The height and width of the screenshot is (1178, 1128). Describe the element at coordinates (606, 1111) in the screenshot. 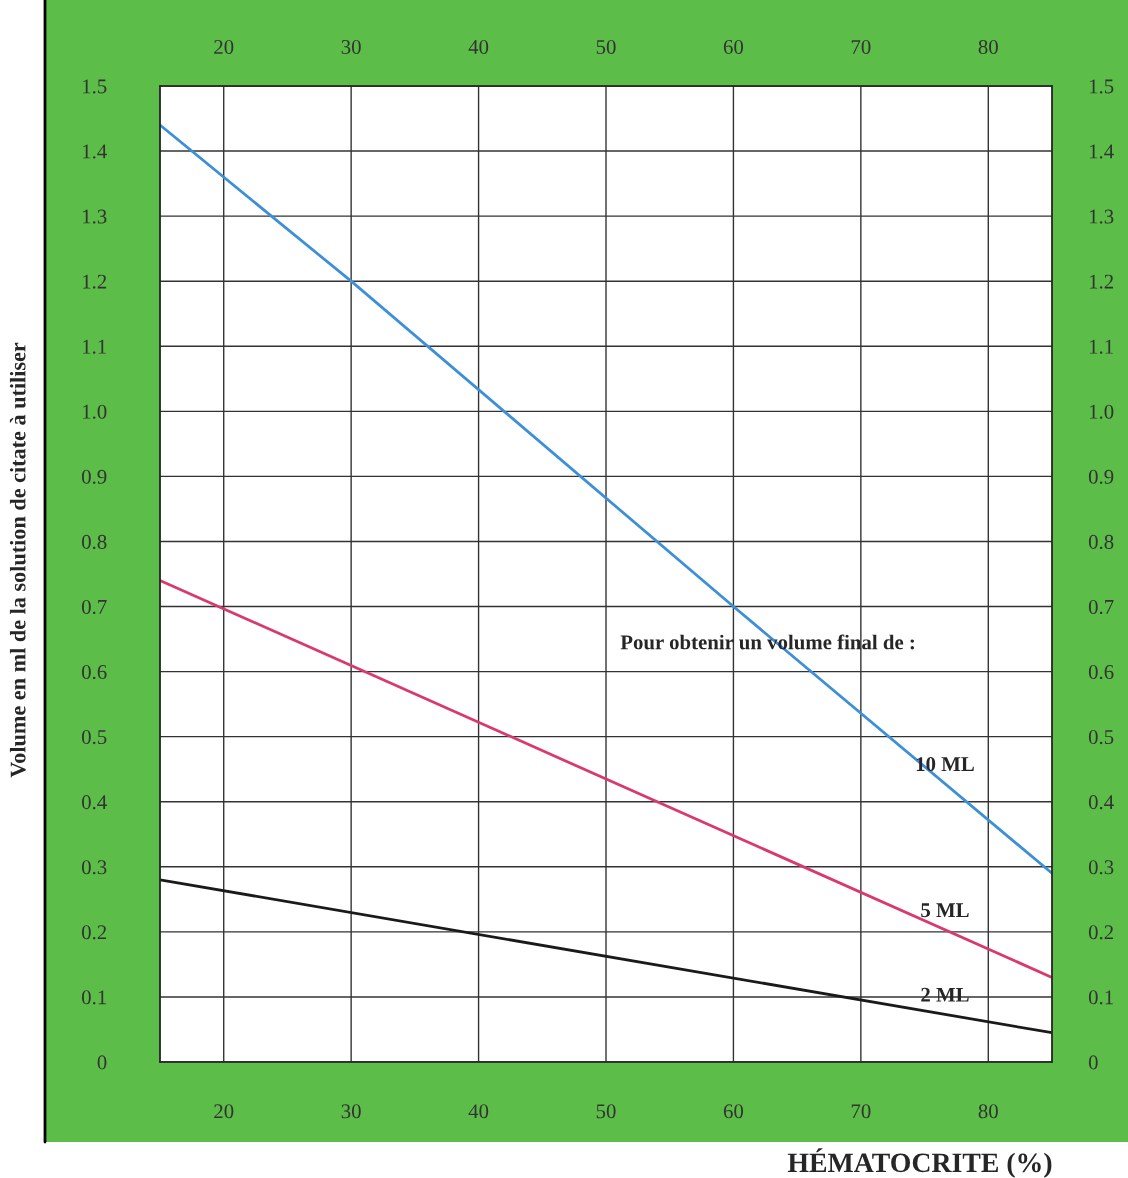

I see `x2-tick-label: 50` at that location.